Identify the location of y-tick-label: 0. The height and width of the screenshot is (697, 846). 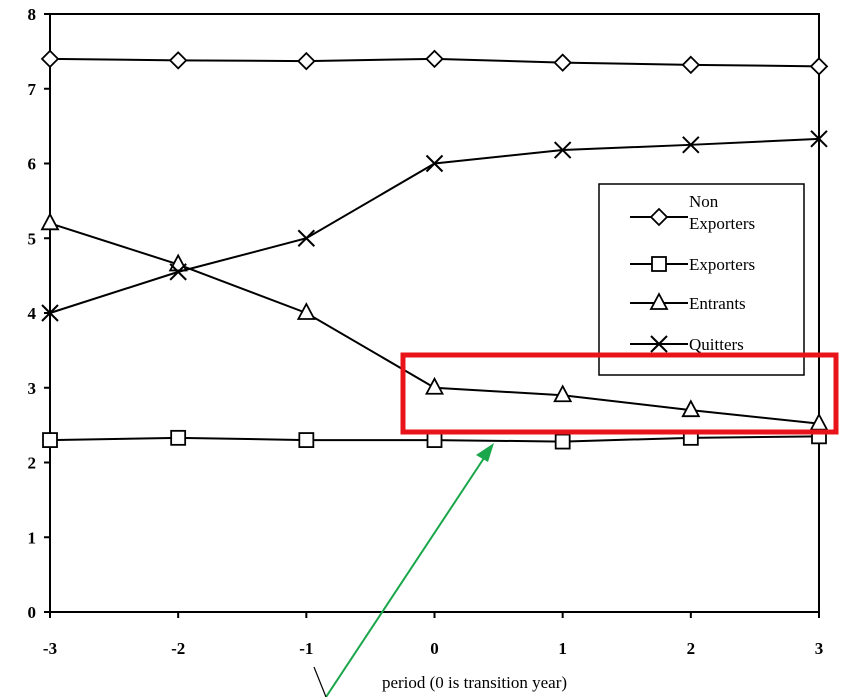
(32, 612).